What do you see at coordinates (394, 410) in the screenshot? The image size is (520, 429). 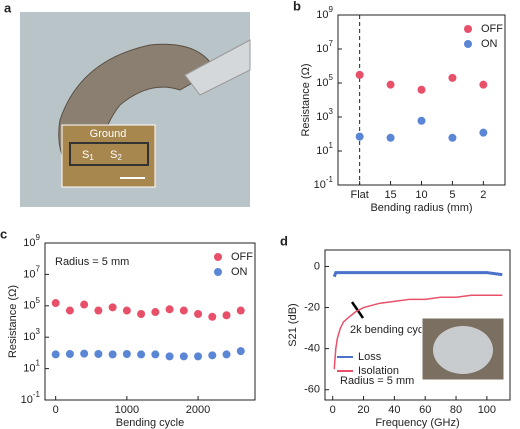 I see `x-tick-label: 40` at bounding box center [394, 410].